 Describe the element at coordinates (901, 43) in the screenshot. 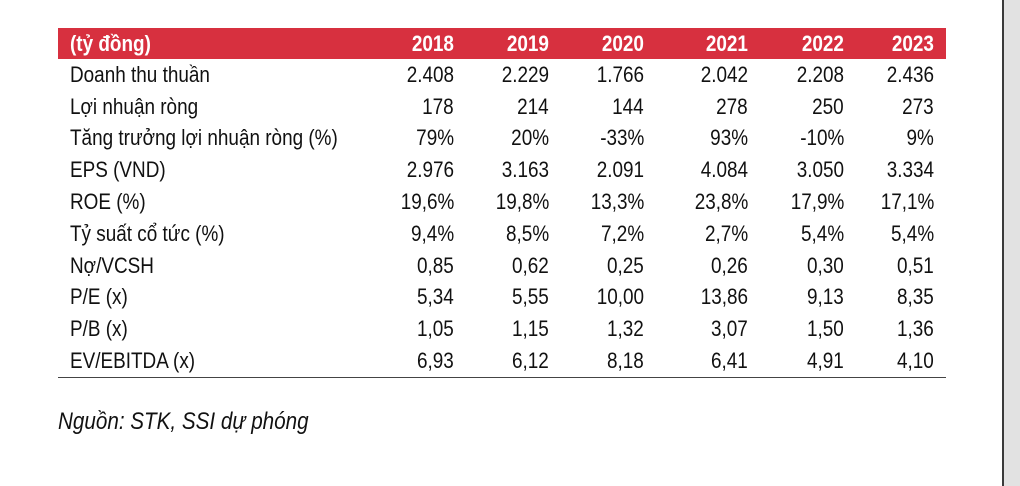

I see `year-header-2023: 2023` at that location.